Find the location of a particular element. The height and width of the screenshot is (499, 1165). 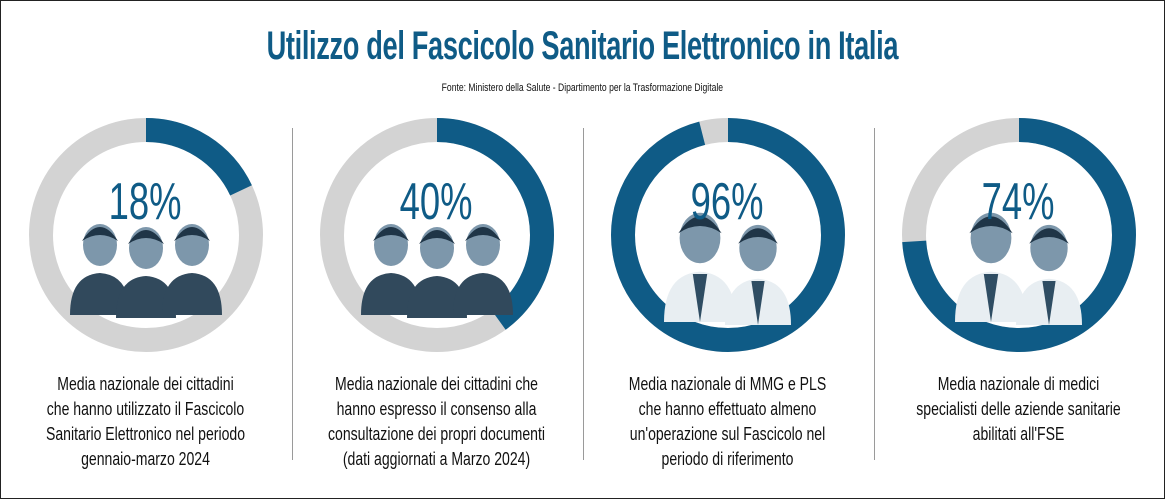

description-line: gennaio-marzo 2024 is located at coordinates (145, 459).